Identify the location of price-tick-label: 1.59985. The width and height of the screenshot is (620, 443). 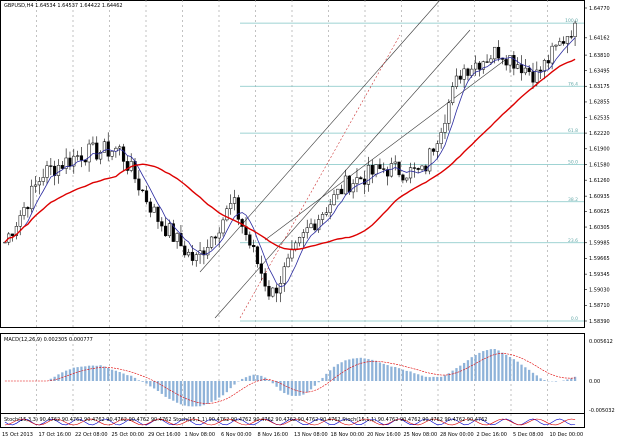
(599, 244).